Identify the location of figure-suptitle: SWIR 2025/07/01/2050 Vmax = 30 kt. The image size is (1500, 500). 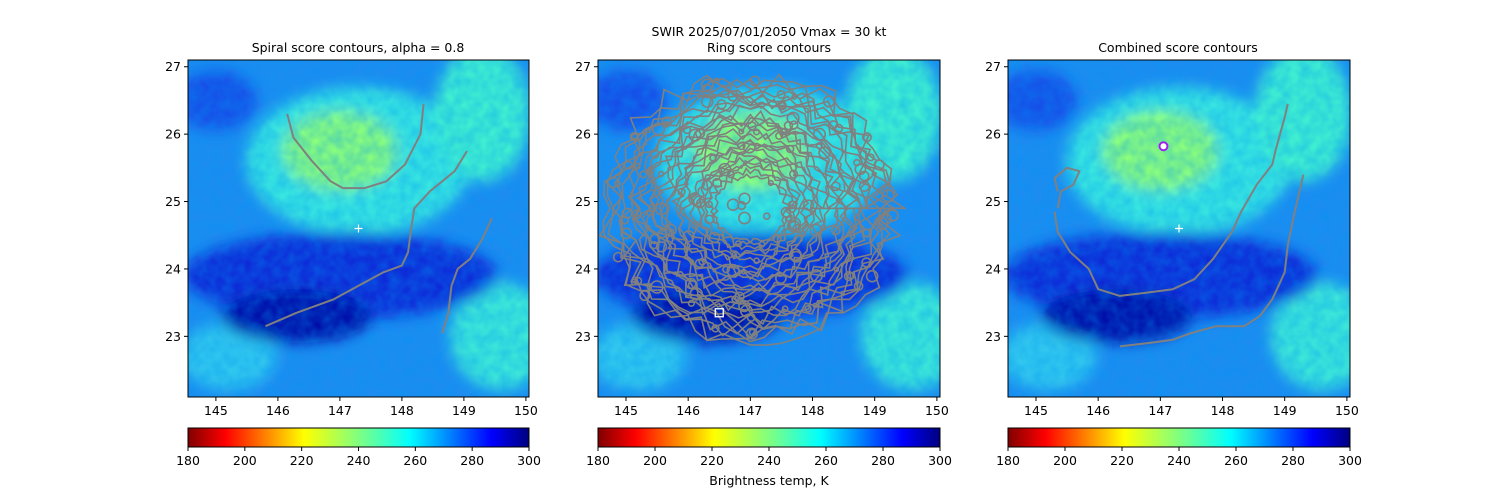
(769, 31).